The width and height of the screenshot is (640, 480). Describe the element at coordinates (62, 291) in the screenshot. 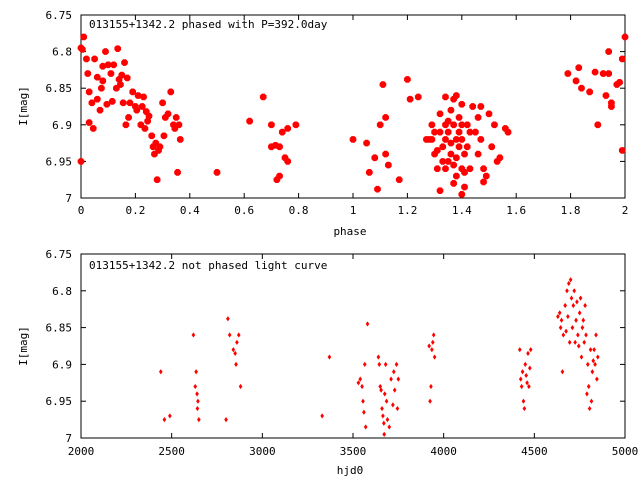

I see `y-tick-label: 6.8` at that location.